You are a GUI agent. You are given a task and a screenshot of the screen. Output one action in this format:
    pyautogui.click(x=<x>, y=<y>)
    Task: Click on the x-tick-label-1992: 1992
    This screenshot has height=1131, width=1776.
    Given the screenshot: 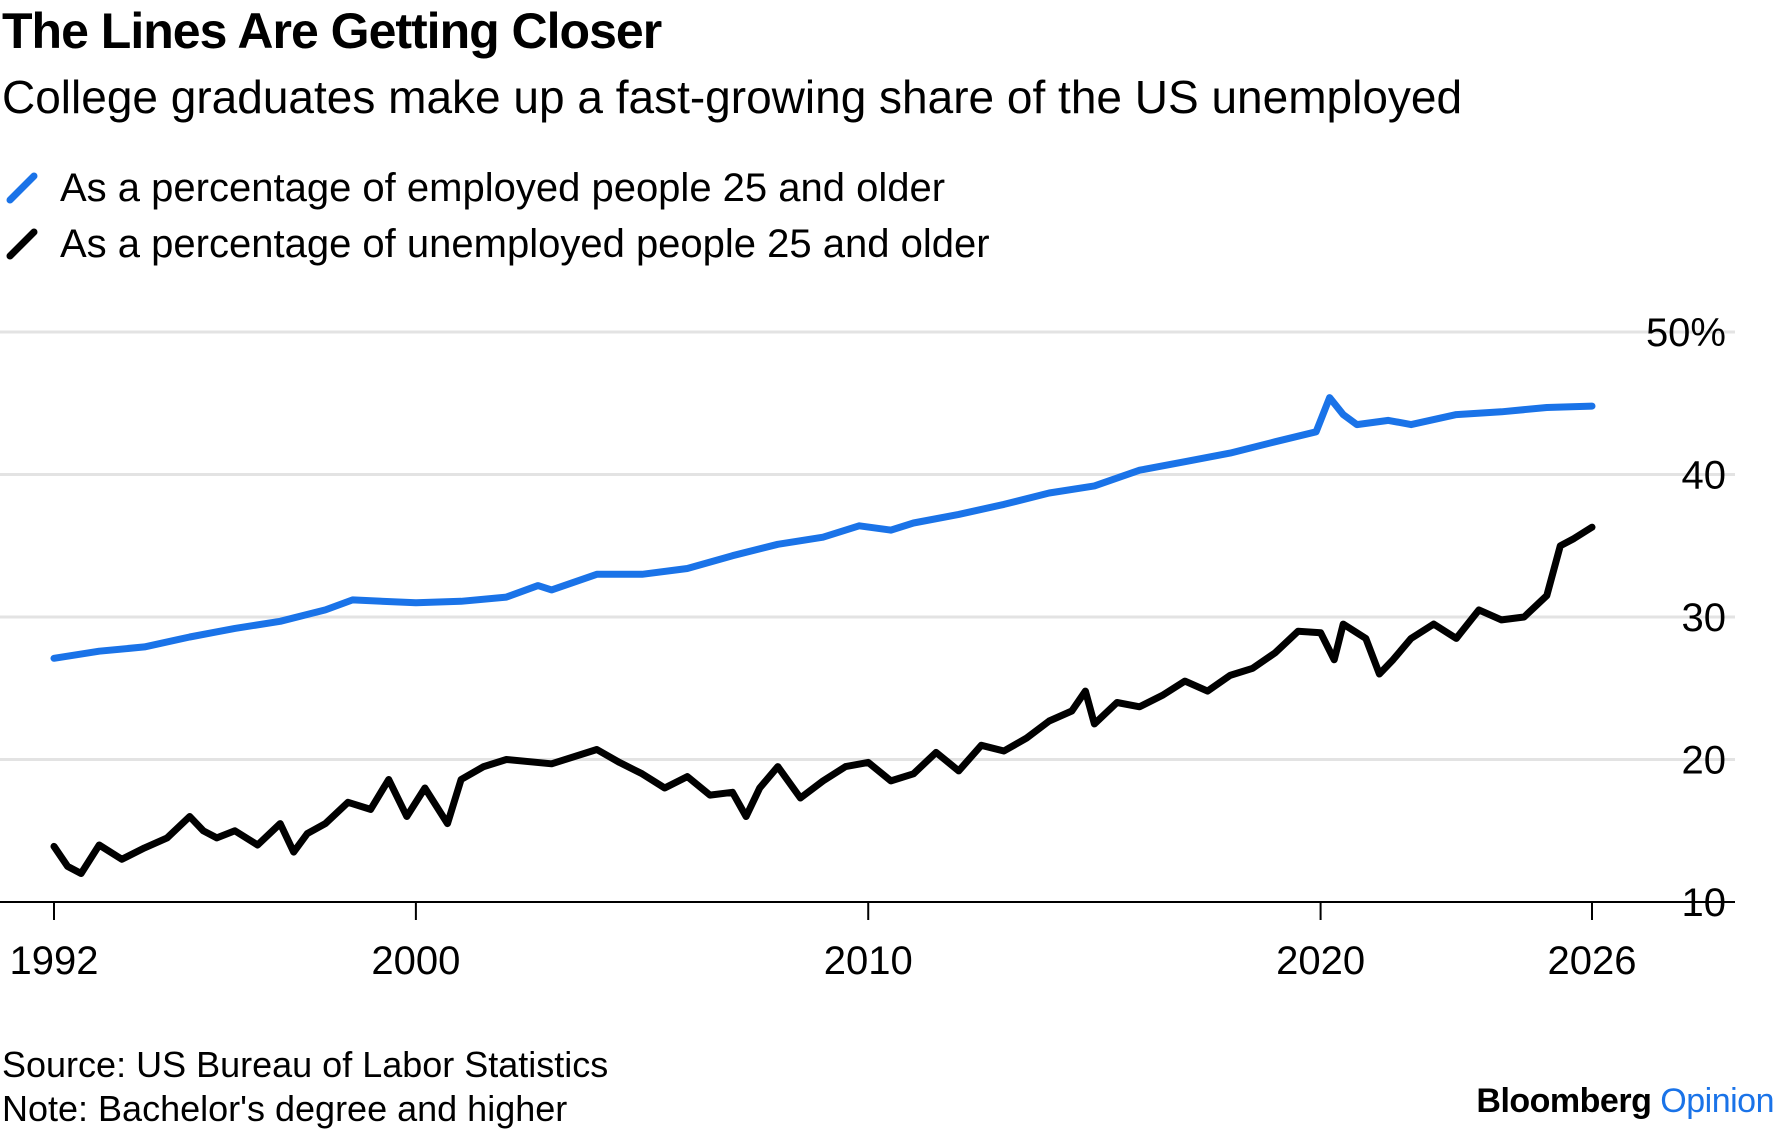 What is the action you would take?
    pyautogui.click(x=54, y=961)
    